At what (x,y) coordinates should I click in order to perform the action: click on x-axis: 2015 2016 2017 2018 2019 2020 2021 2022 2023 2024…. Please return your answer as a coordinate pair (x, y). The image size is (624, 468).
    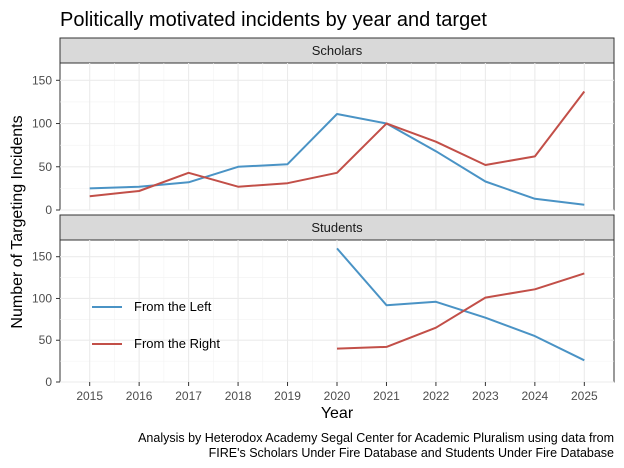
    Looking at the image, I should click on (337, 392).